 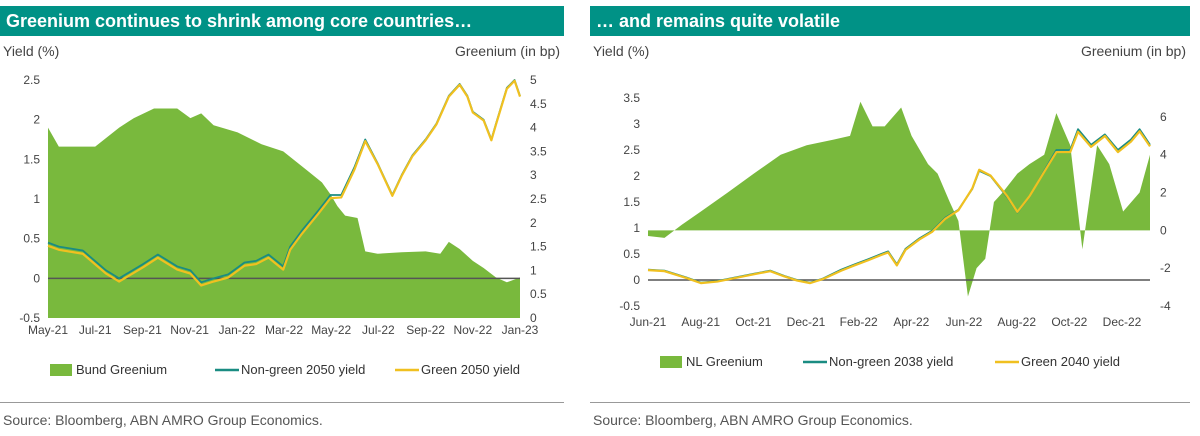 I want to click on y2-tick-label: 3, so click(x=533, y=175).